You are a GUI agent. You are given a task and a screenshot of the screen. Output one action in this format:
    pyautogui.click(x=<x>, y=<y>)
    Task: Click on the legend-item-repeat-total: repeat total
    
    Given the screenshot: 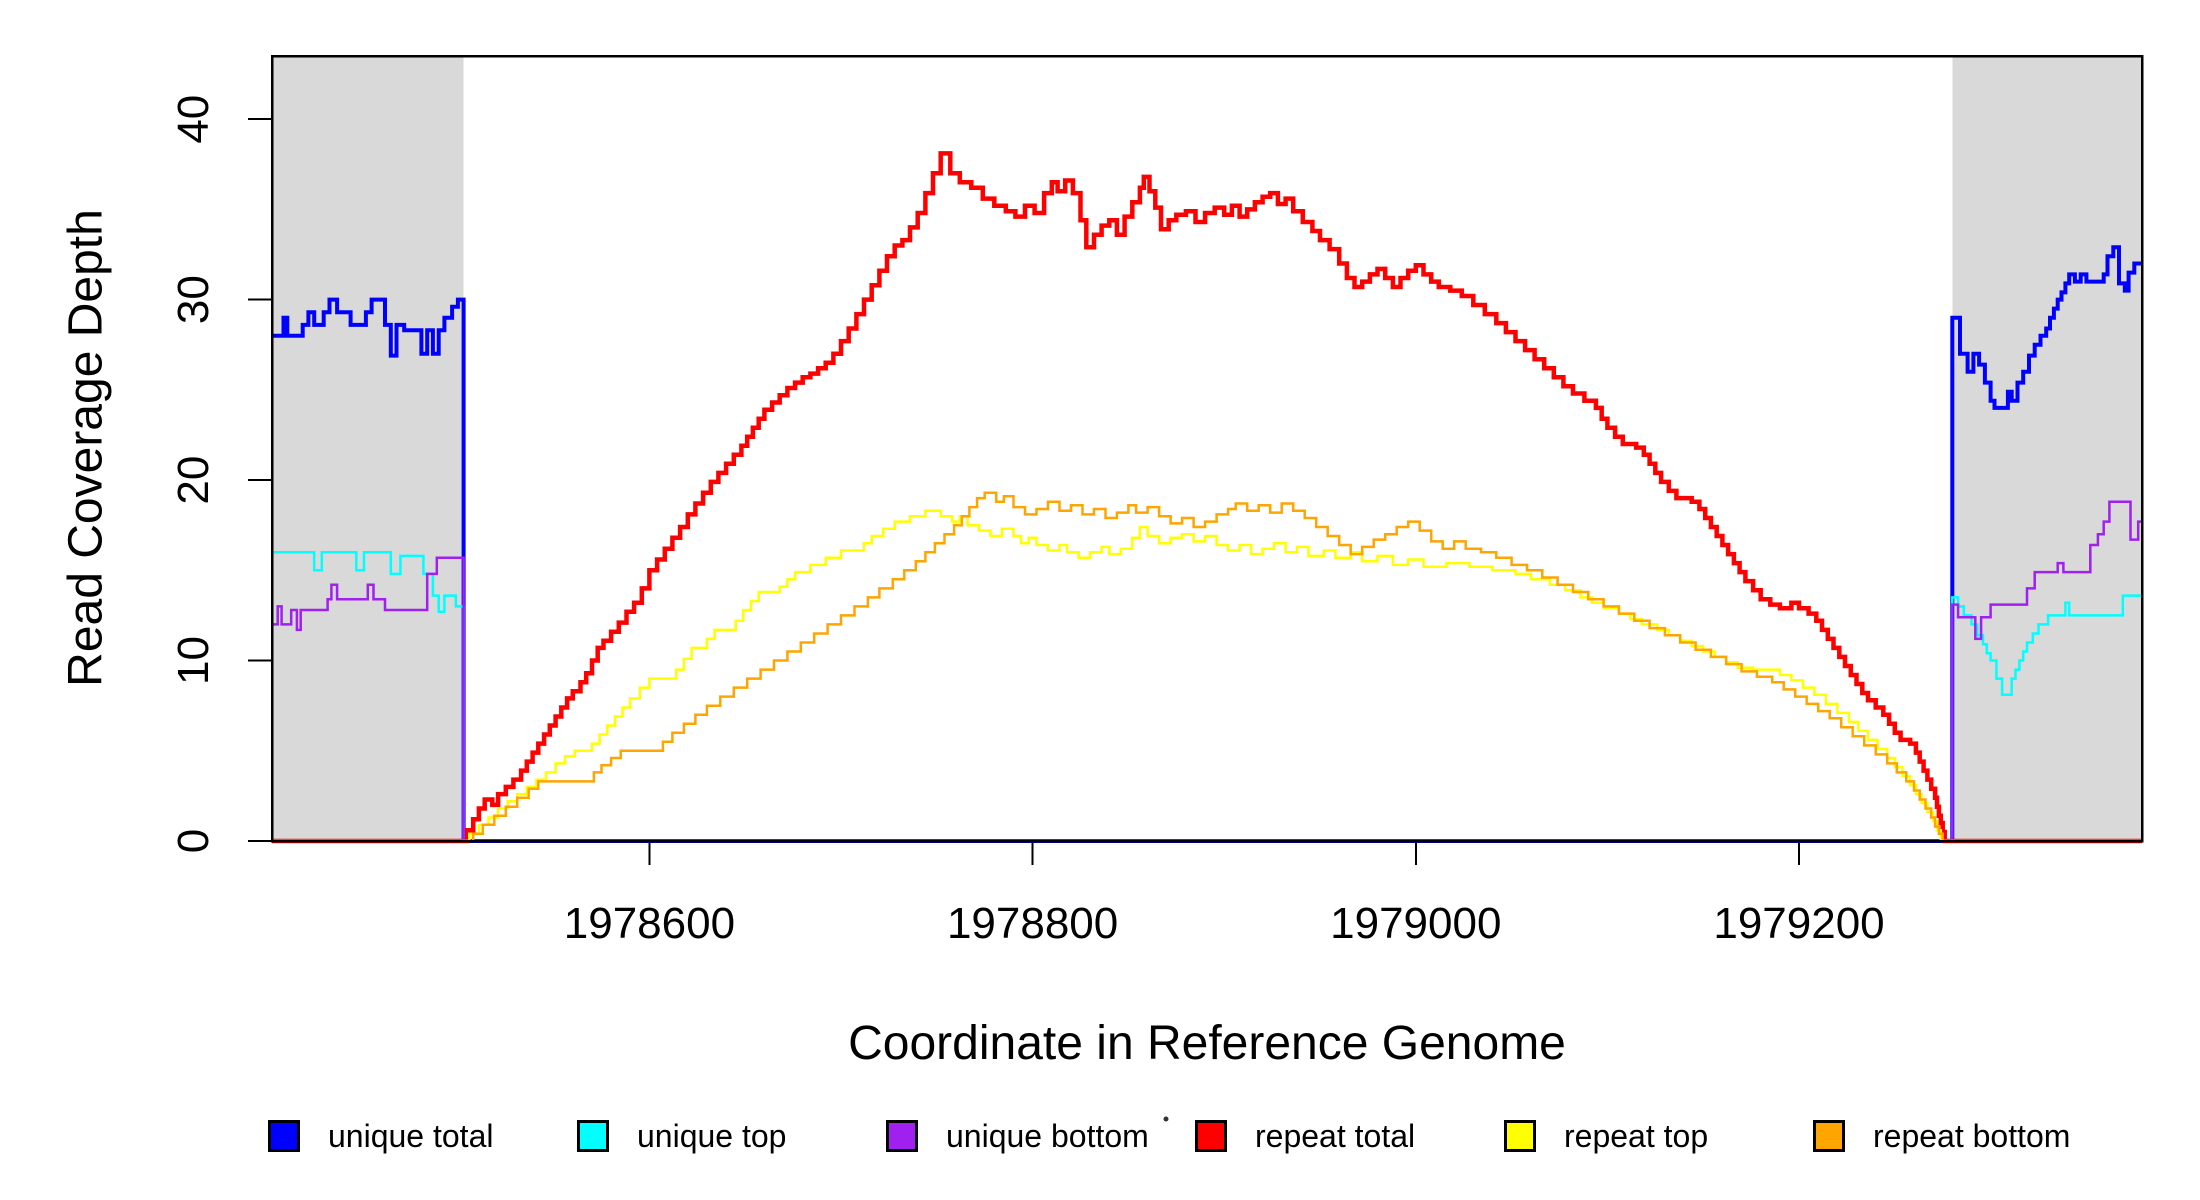 What is the action you would take?
    pyautogui.click(x=1305, y=1136)
    